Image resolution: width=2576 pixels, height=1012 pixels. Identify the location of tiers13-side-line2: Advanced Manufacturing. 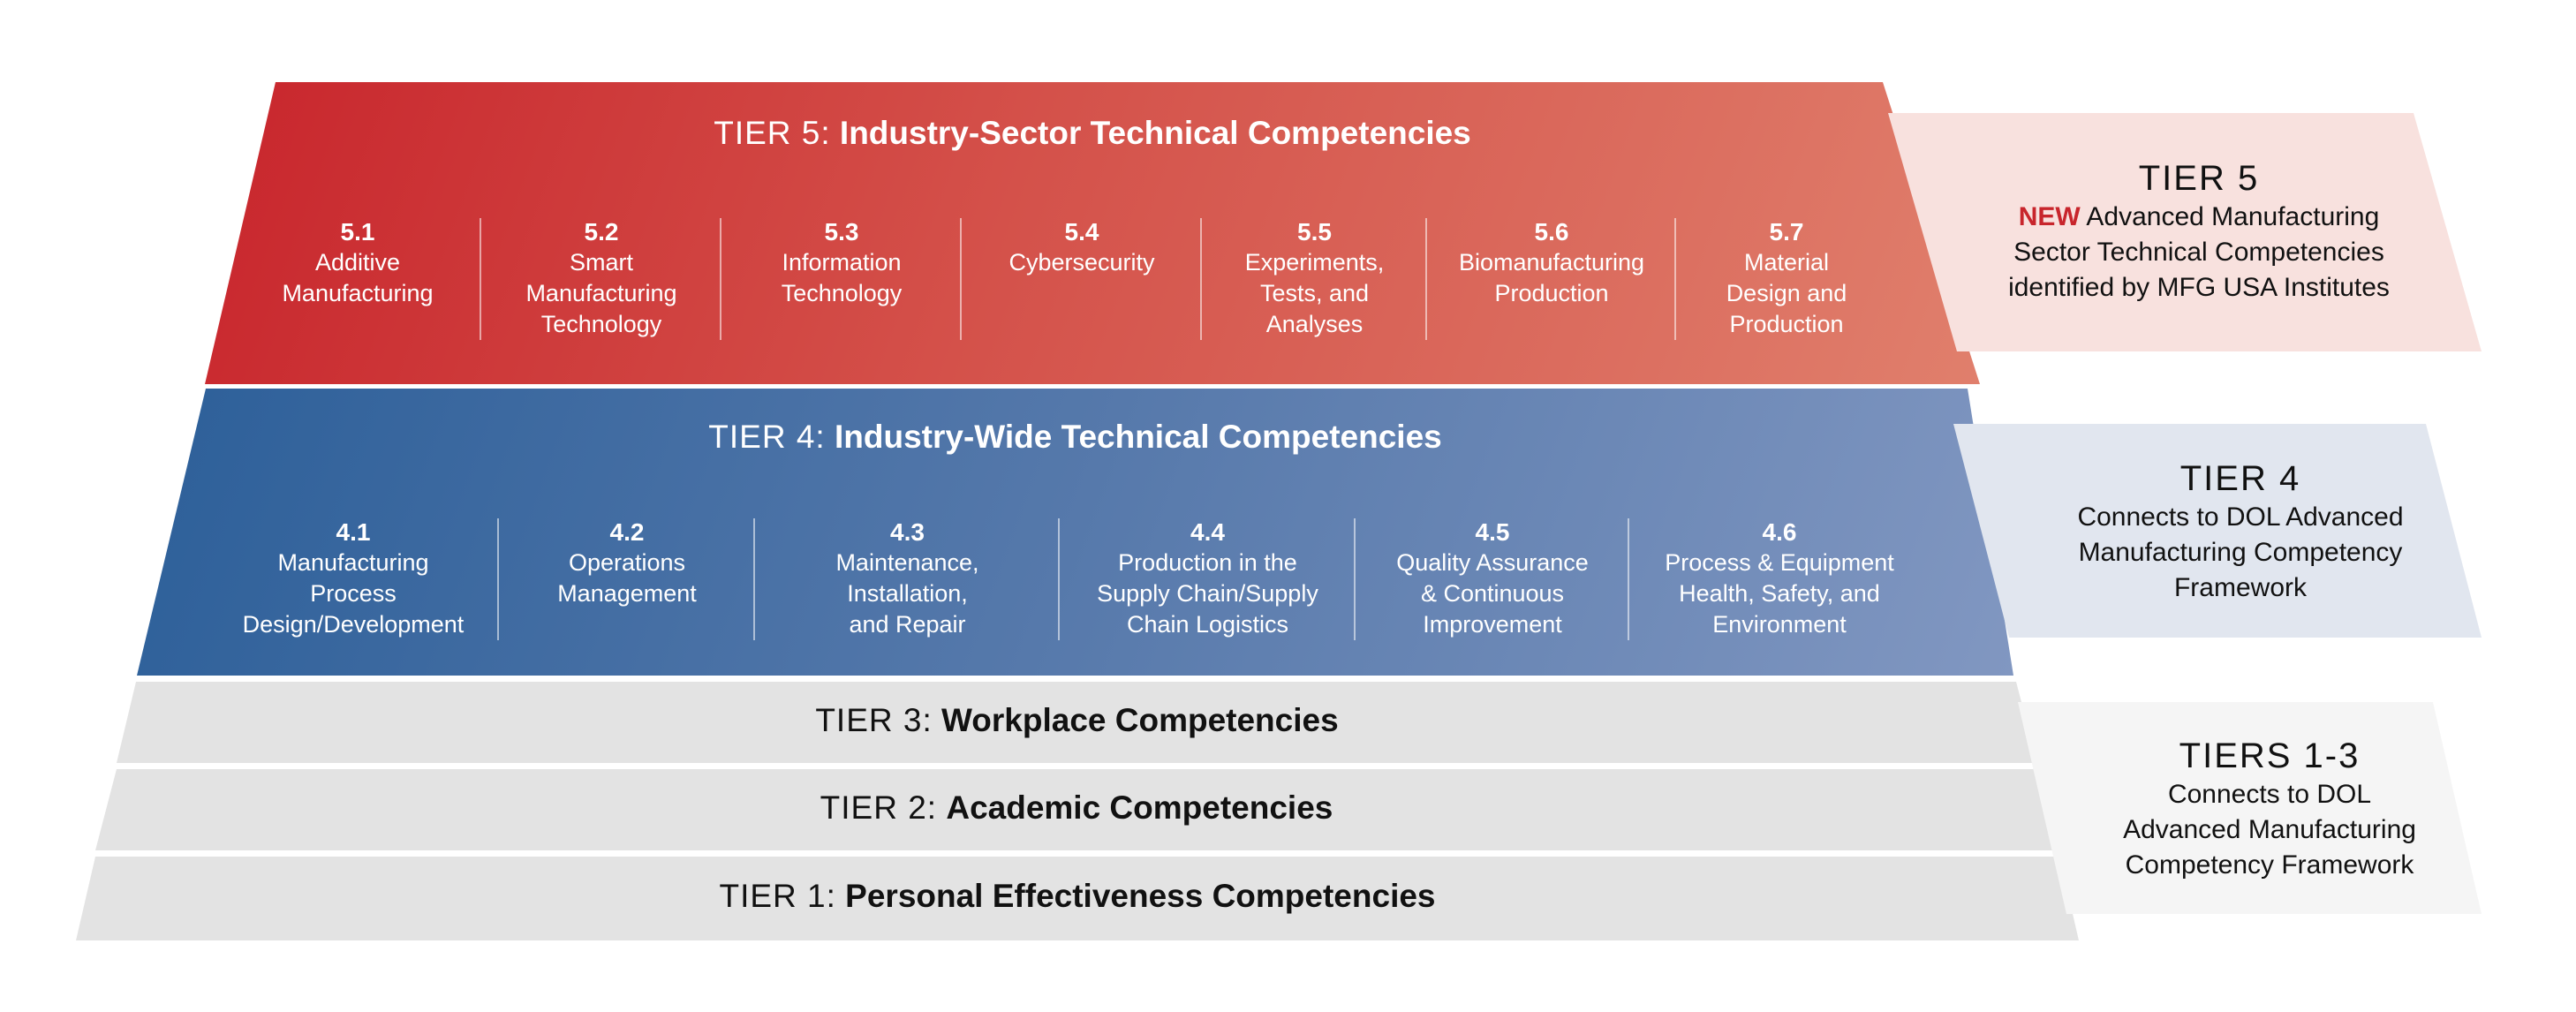
(2269, 829).